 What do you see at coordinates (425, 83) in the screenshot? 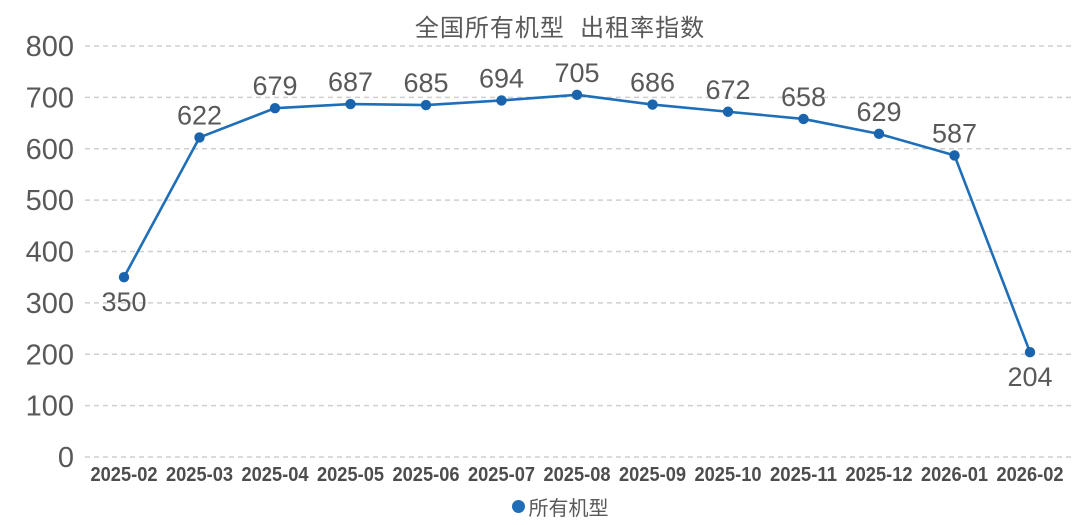
I see `data-label: 685` at bounding box center [425, 83].